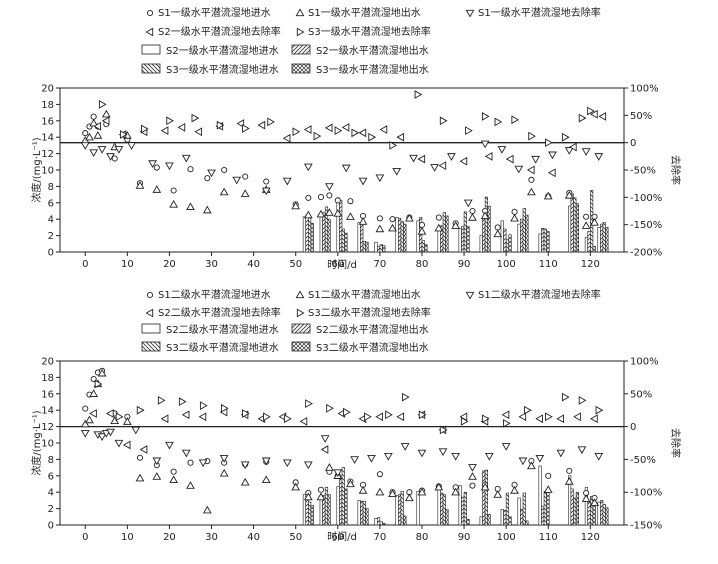 The image size is (718, 564). What do you see at coordinates (539, 294) in the screenshot?
I see `legend-label-s1_rate: S1二级水平潜流湿地去除率` at bounding box center [539, 294].